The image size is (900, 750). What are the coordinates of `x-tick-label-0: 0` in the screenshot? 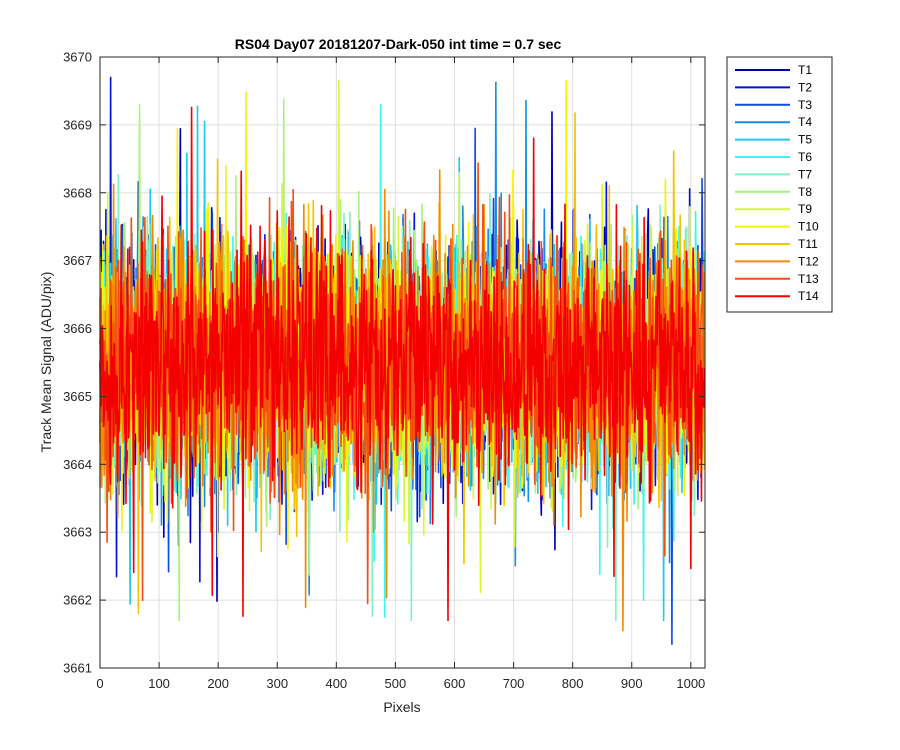 It's located at (99, 683).